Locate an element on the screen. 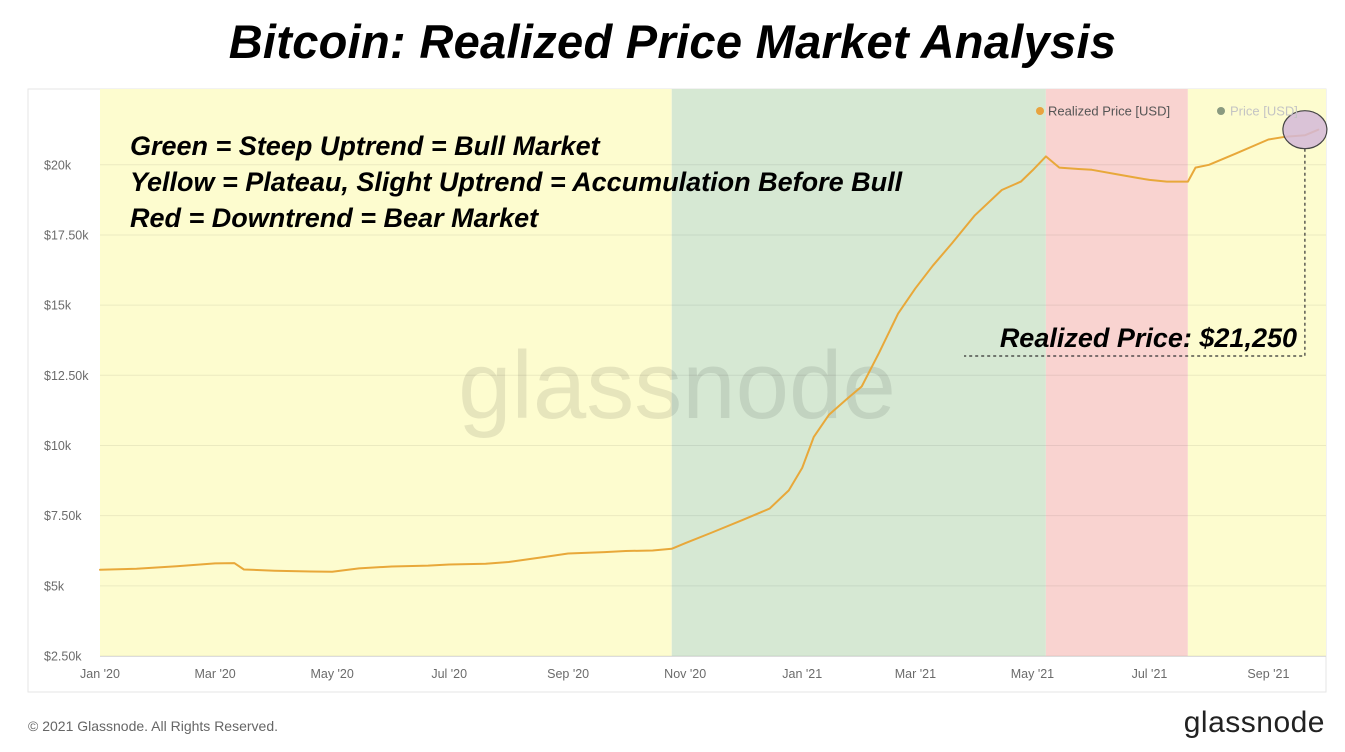 This screenshot has width=1345, height=752. y-tick-label: $12.50k is located at coordinates (66, 376).